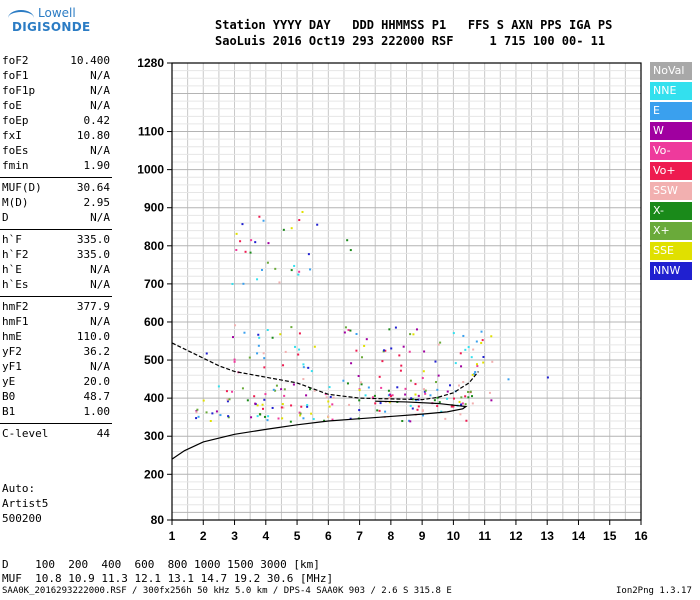 This screenshot has height=600, width=700. I want to click on x-tick-label: 9, so click(422, 536).